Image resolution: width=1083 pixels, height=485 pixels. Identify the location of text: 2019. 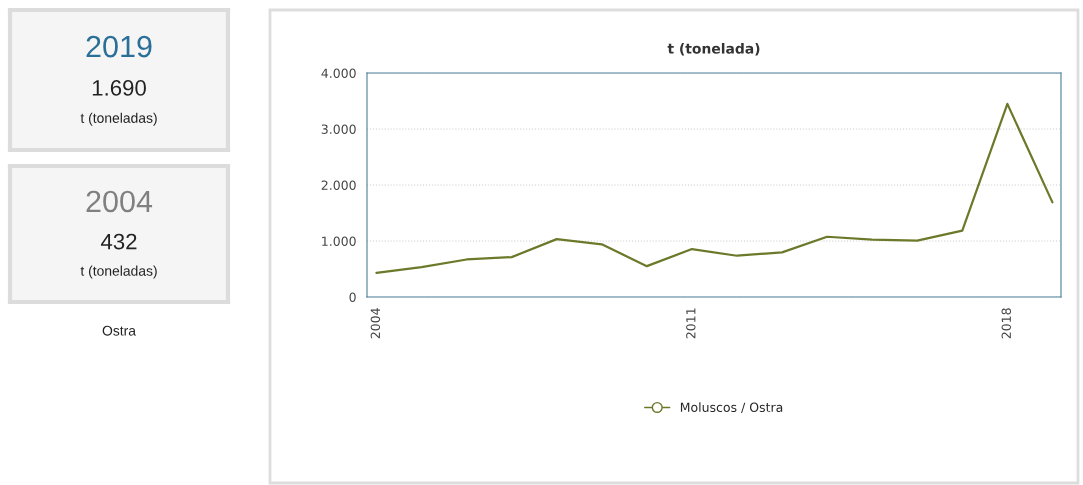
(119, 46).